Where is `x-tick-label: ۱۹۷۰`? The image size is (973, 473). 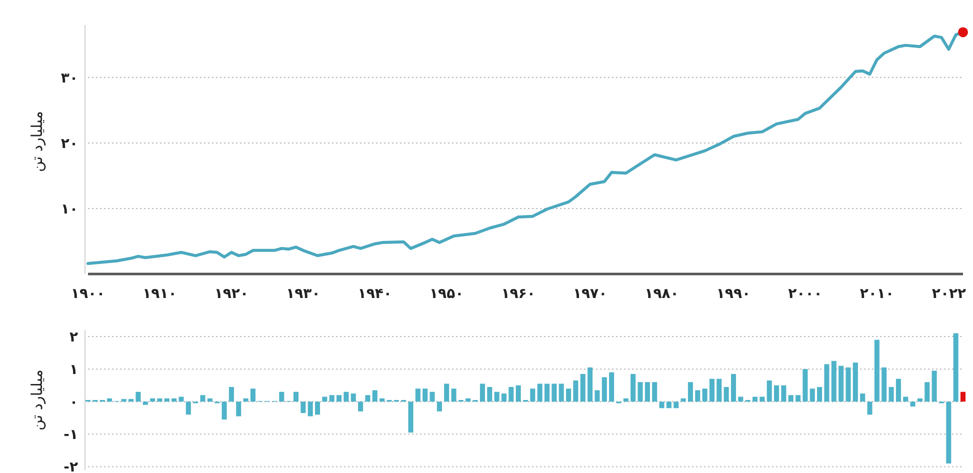
x-tick-label: ۱۹۷۰ is located at coordinates (590, 294).